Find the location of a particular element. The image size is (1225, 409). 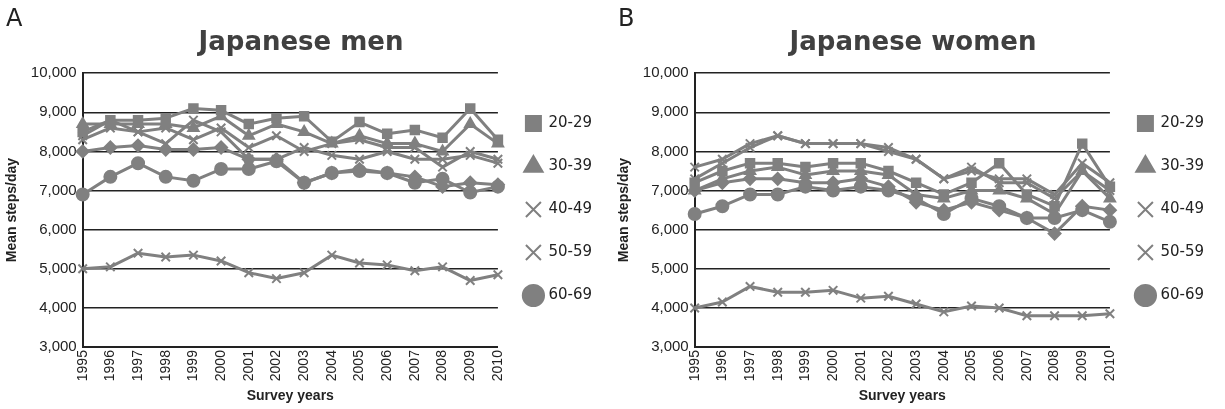

chart-title: Japanese men is located at coordinates (300, 41).